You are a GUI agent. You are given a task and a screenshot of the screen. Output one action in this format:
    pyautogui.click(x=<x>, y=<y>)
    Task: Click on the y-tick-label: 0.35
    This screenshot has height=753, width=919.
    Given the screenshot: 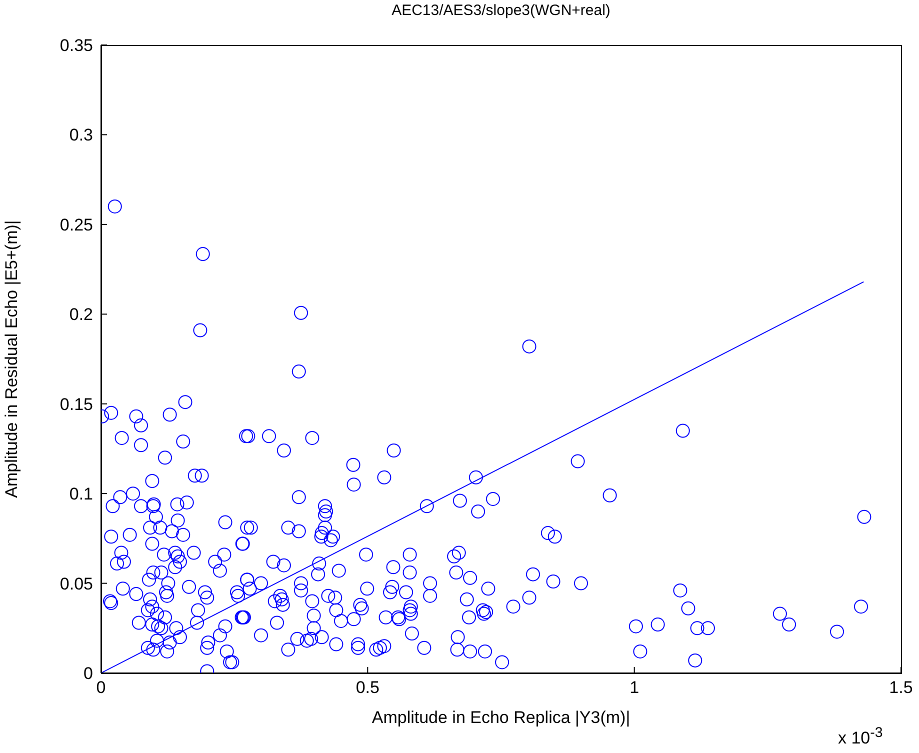 What is the action you would take?
    pyautogui.click(x=76, y=46)
    